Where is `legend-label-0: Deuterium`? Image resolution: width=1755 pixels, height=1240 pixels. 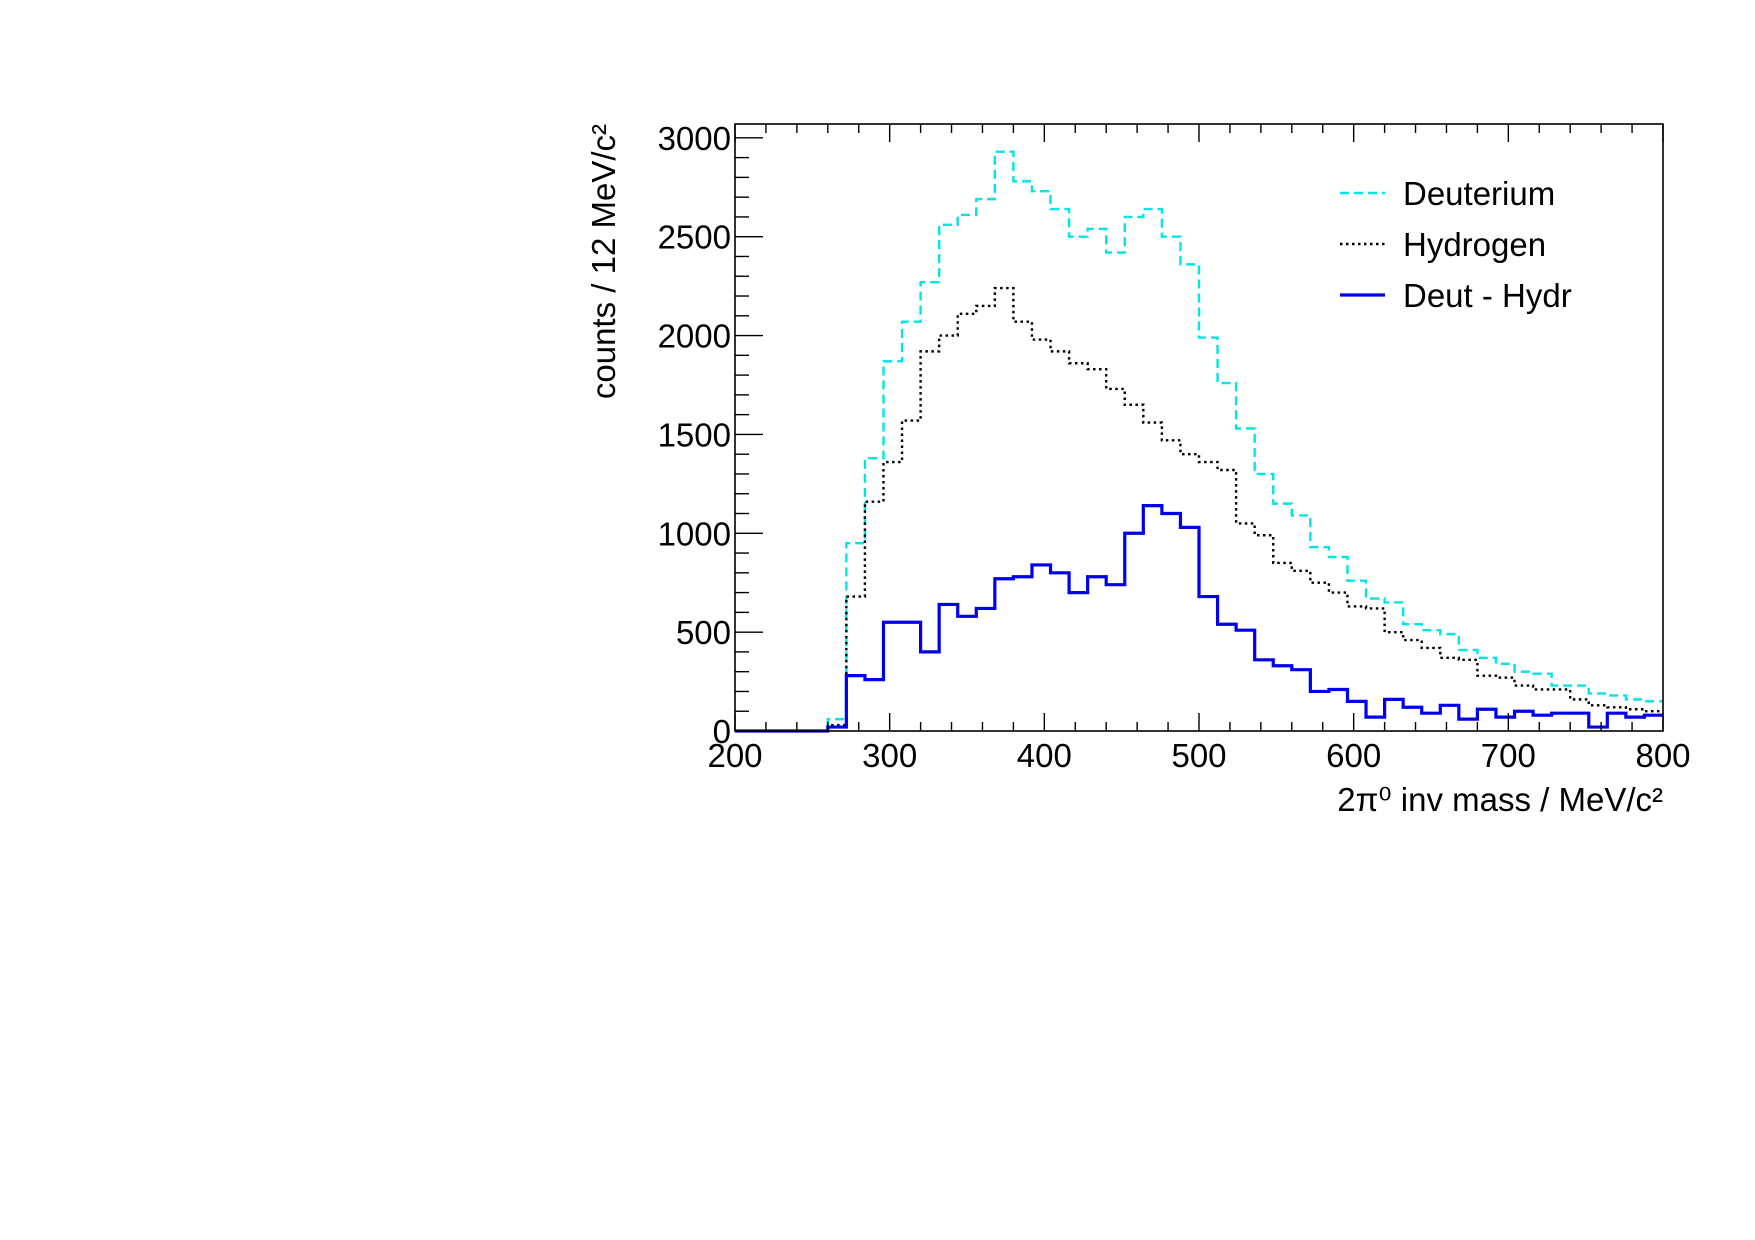 legend-label-0: Deuterium is located at coordinates (1479, 193).